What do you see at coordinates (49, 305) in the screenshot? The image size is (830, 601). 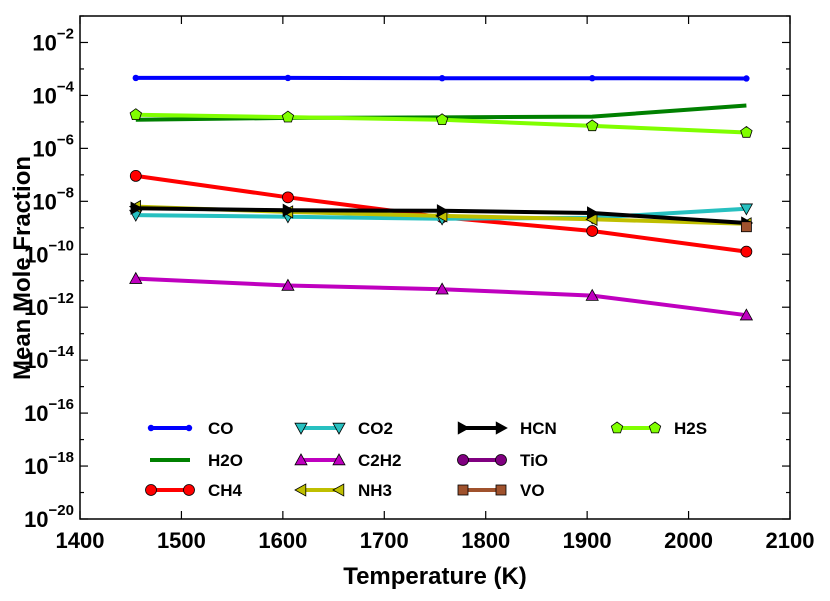 I see `y-tick-label: 10⁻¹²` at bounding box center [49, 305].